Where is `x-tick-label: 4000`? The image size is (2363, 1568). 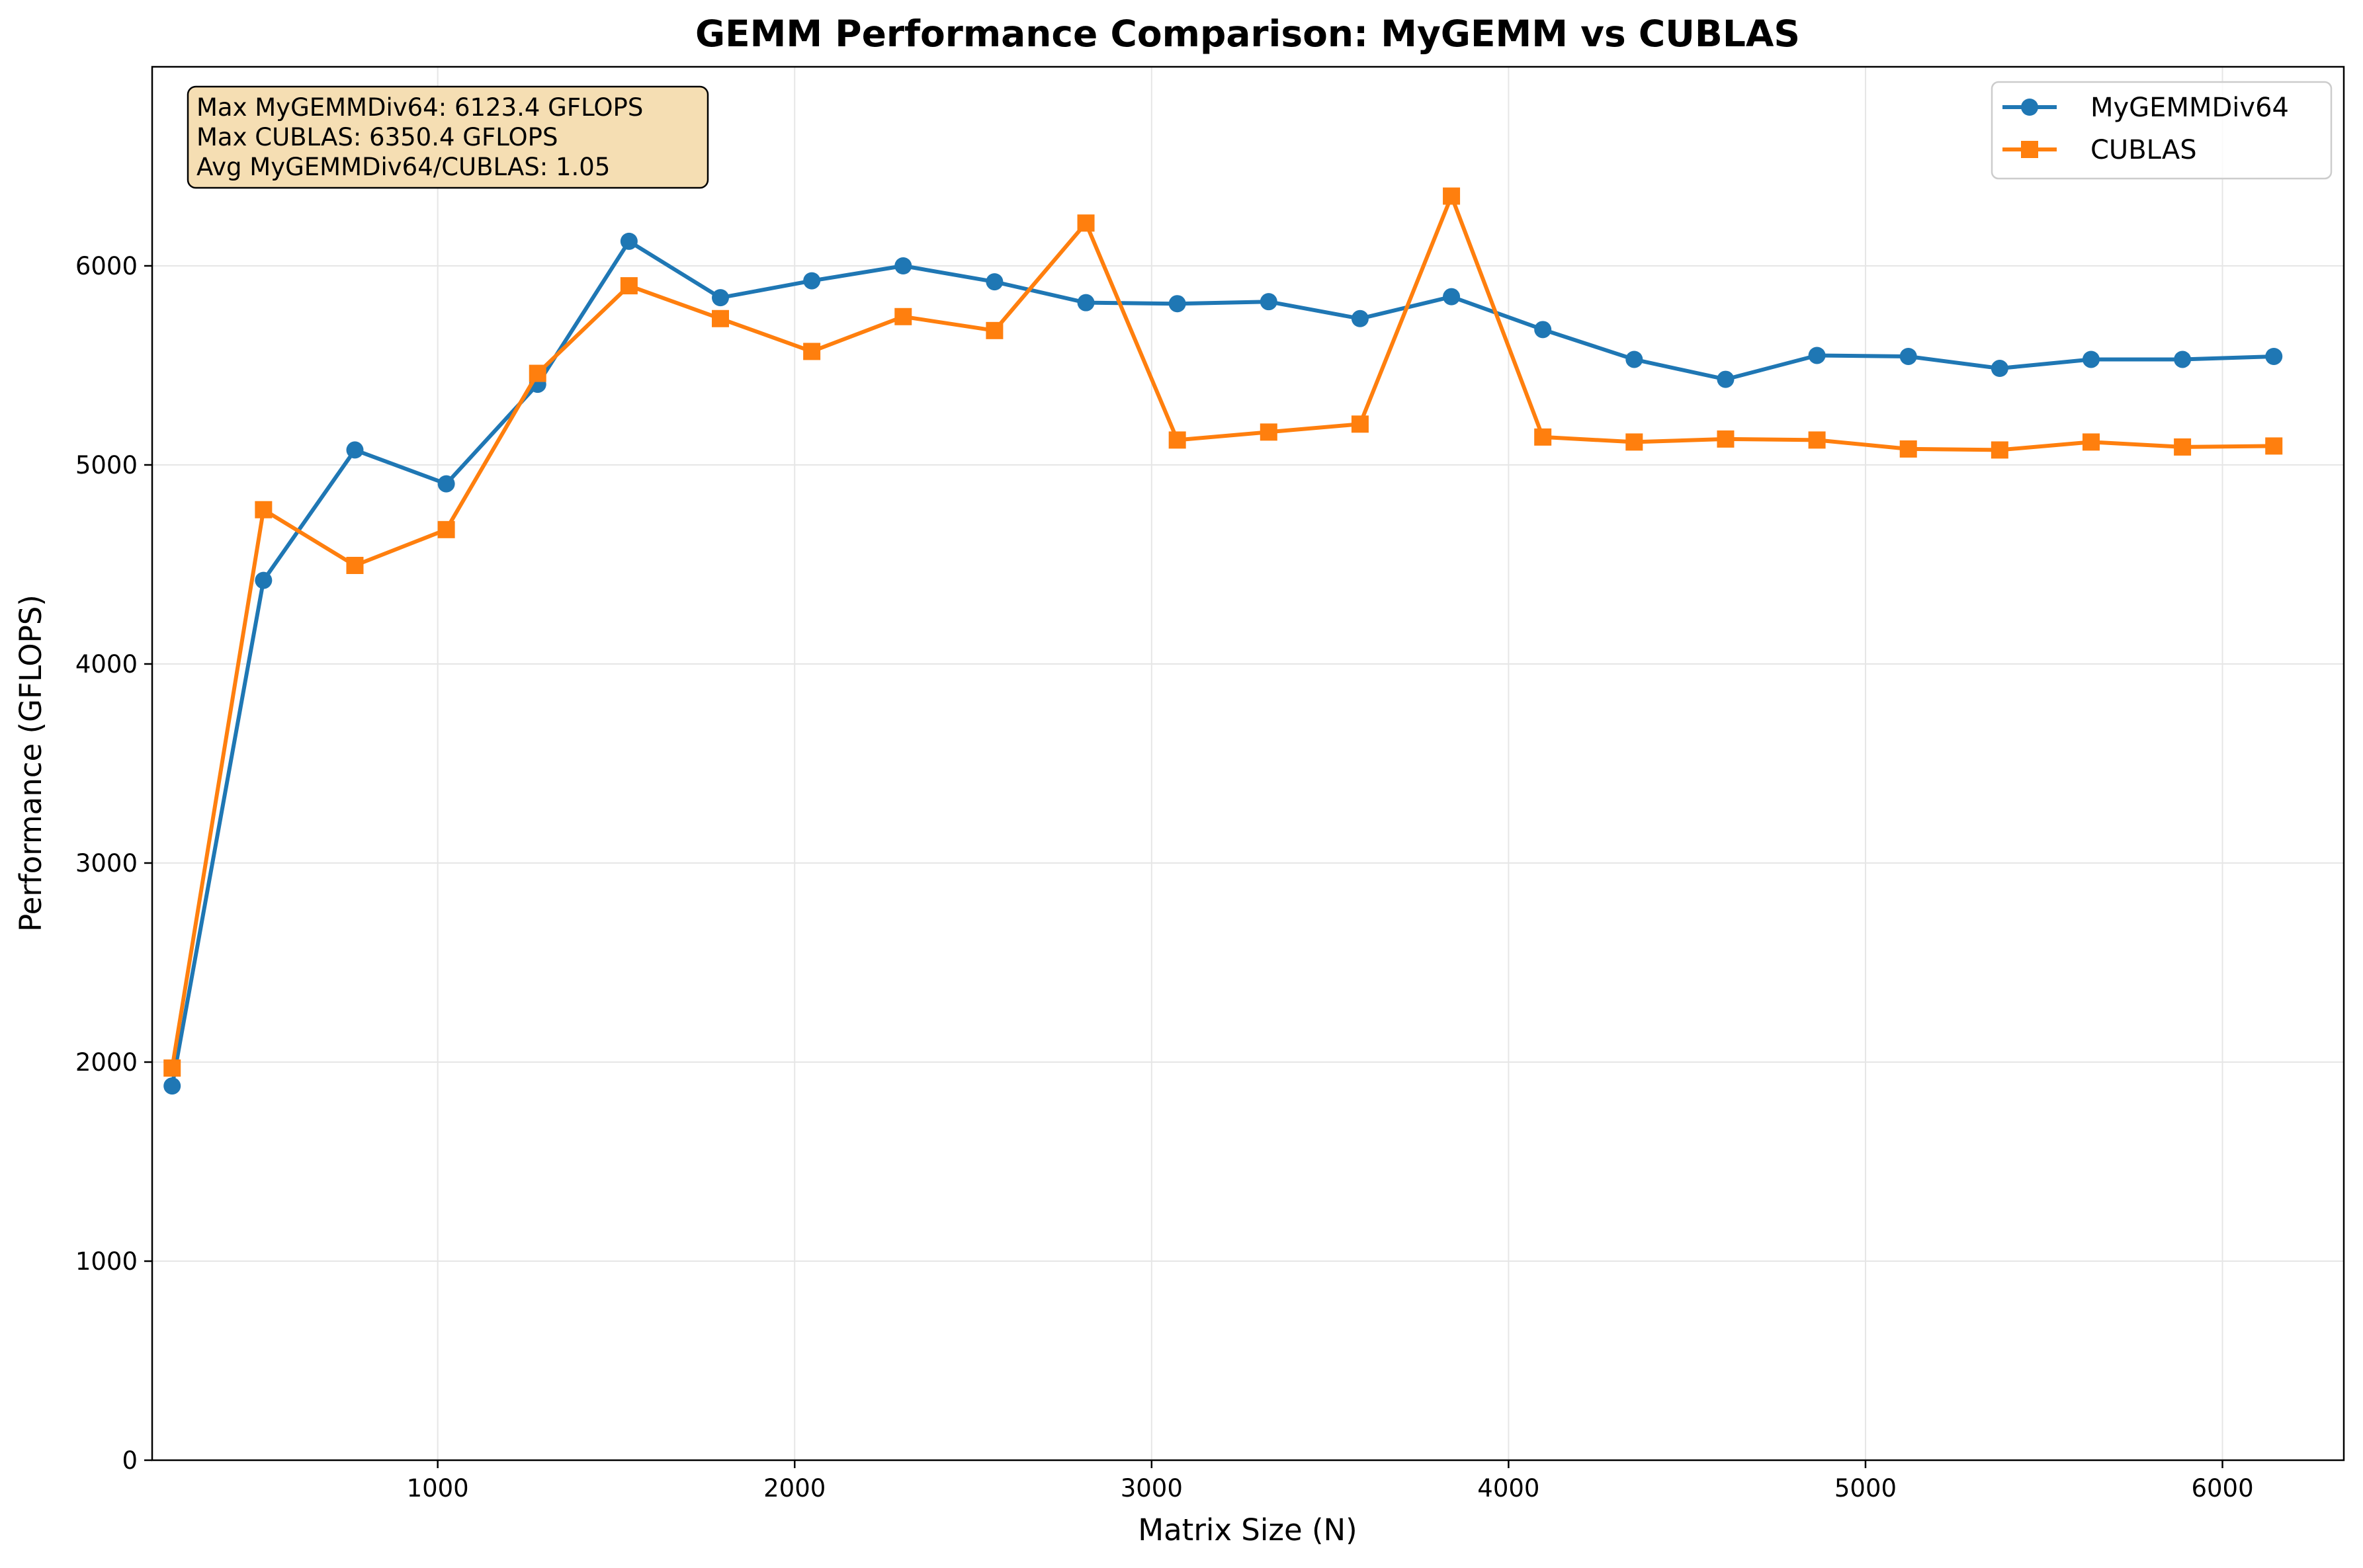 x-tick-label: 4000 is located at coordinates (1508, 1488).